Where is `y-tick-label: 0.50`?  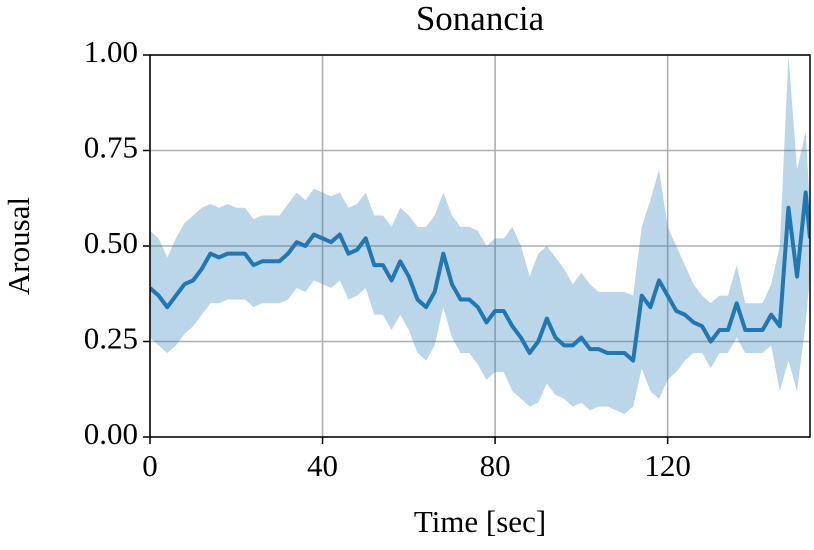
y-tick-label: 0.50 is located at coordinates (111, 242).